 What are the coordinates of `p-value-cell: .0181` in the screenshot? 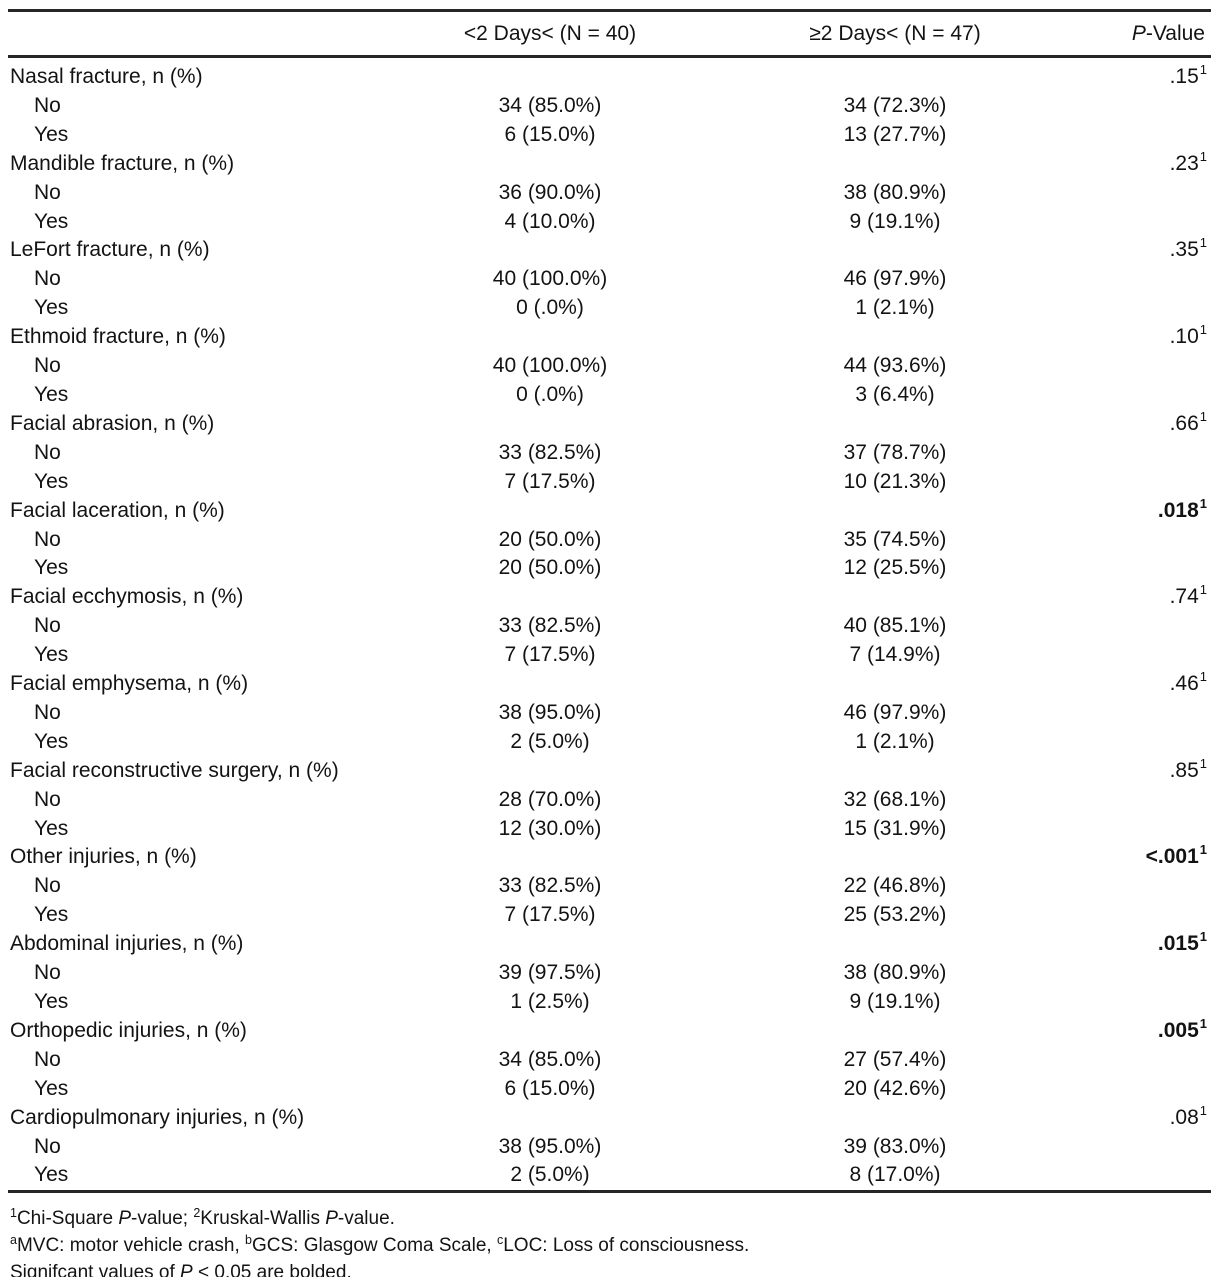 It's located at (1135, 511).